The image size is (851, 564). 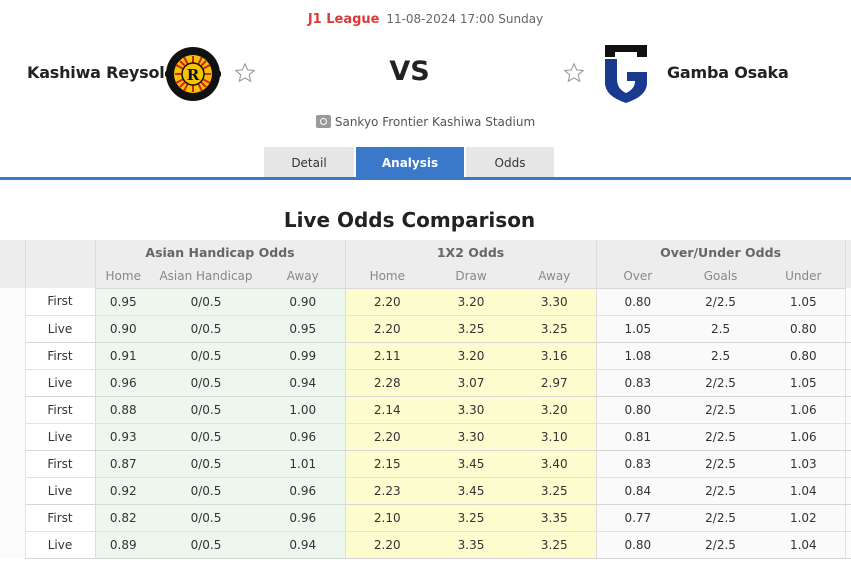 I want to click on home-team-logo: R, so click(x=193, y=74).